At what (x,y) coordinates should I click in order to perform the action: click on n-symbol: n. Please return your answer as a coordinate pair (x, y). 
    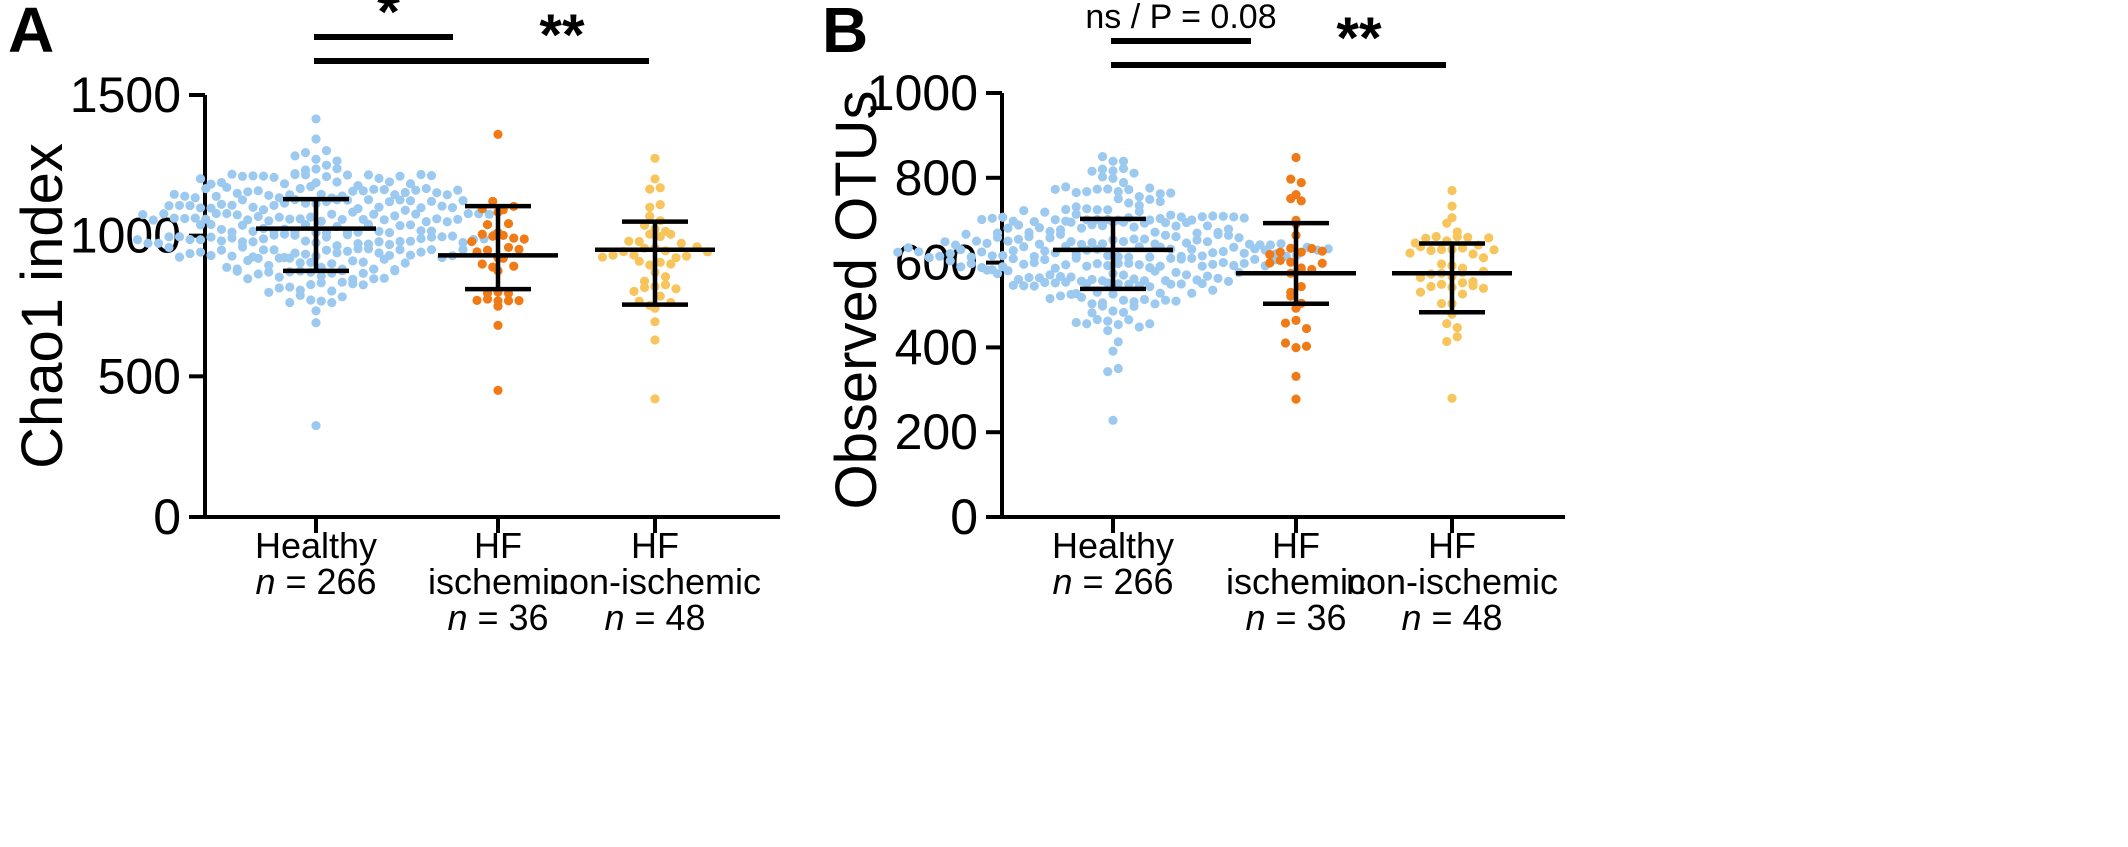
    Looking at the image, I should click on (614, 617).